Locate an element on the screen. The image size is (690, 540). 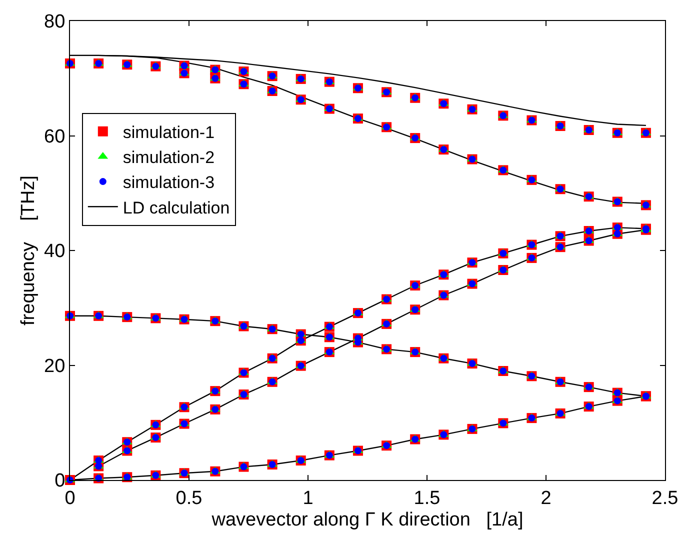
x-tick-label: 2.5 is located at coordinates (665, 498).